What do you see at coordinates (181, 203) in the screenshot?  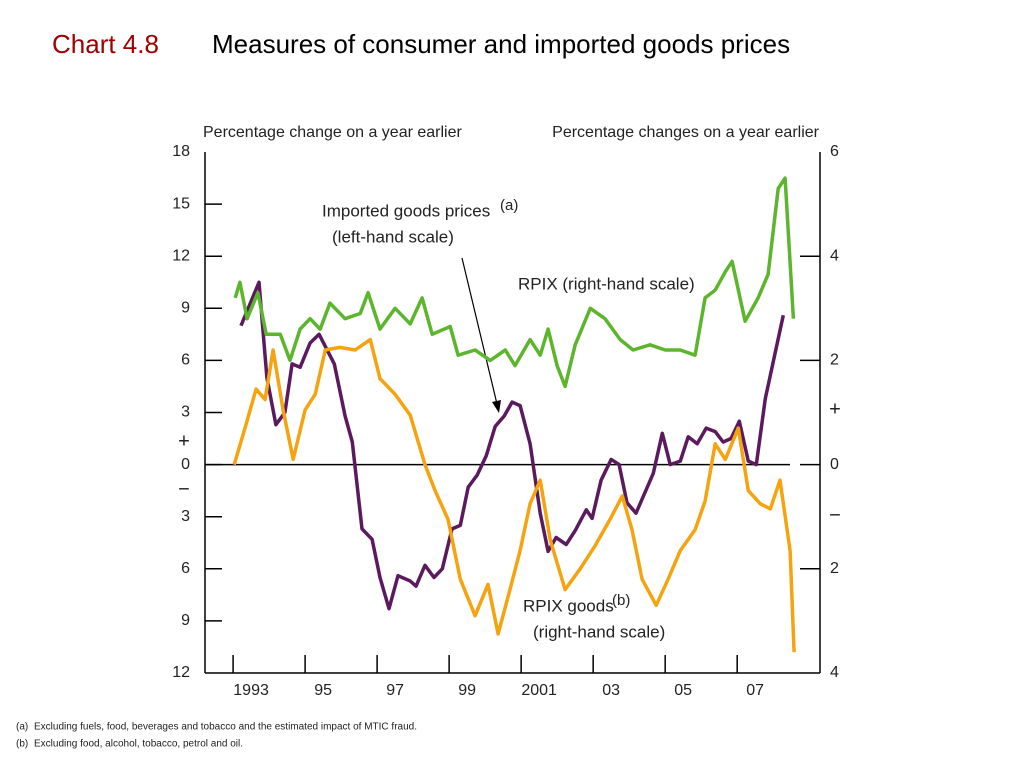 I see `y-tick-label: 15` at bounding box center [181, 203].